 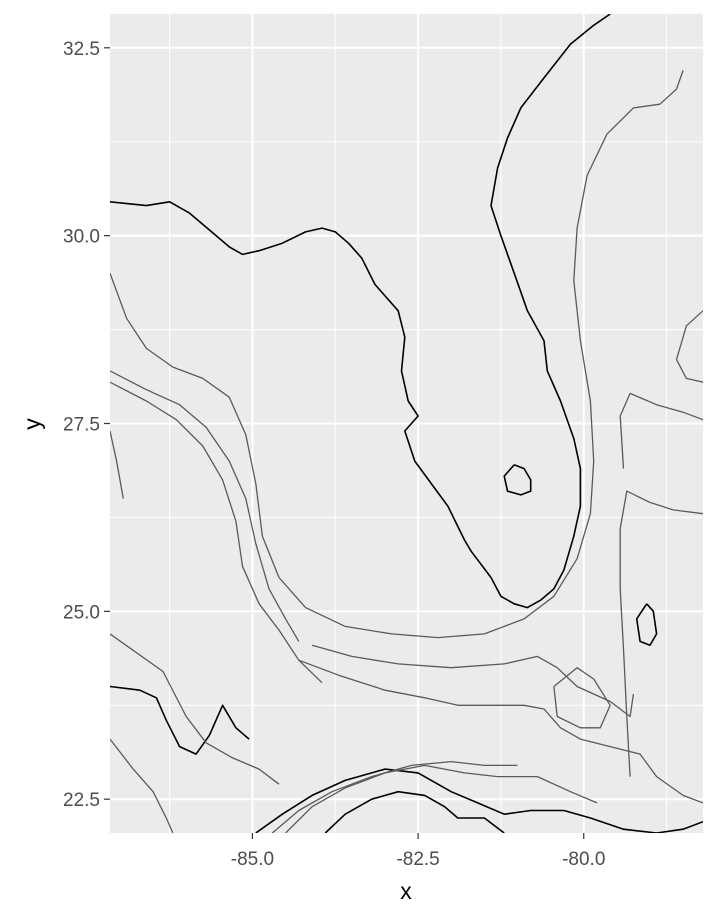 What do you see at coordinates (417, 859) in the screenshot?
I see `x-tick-label: -82.5` at bounding box center [417, 859].